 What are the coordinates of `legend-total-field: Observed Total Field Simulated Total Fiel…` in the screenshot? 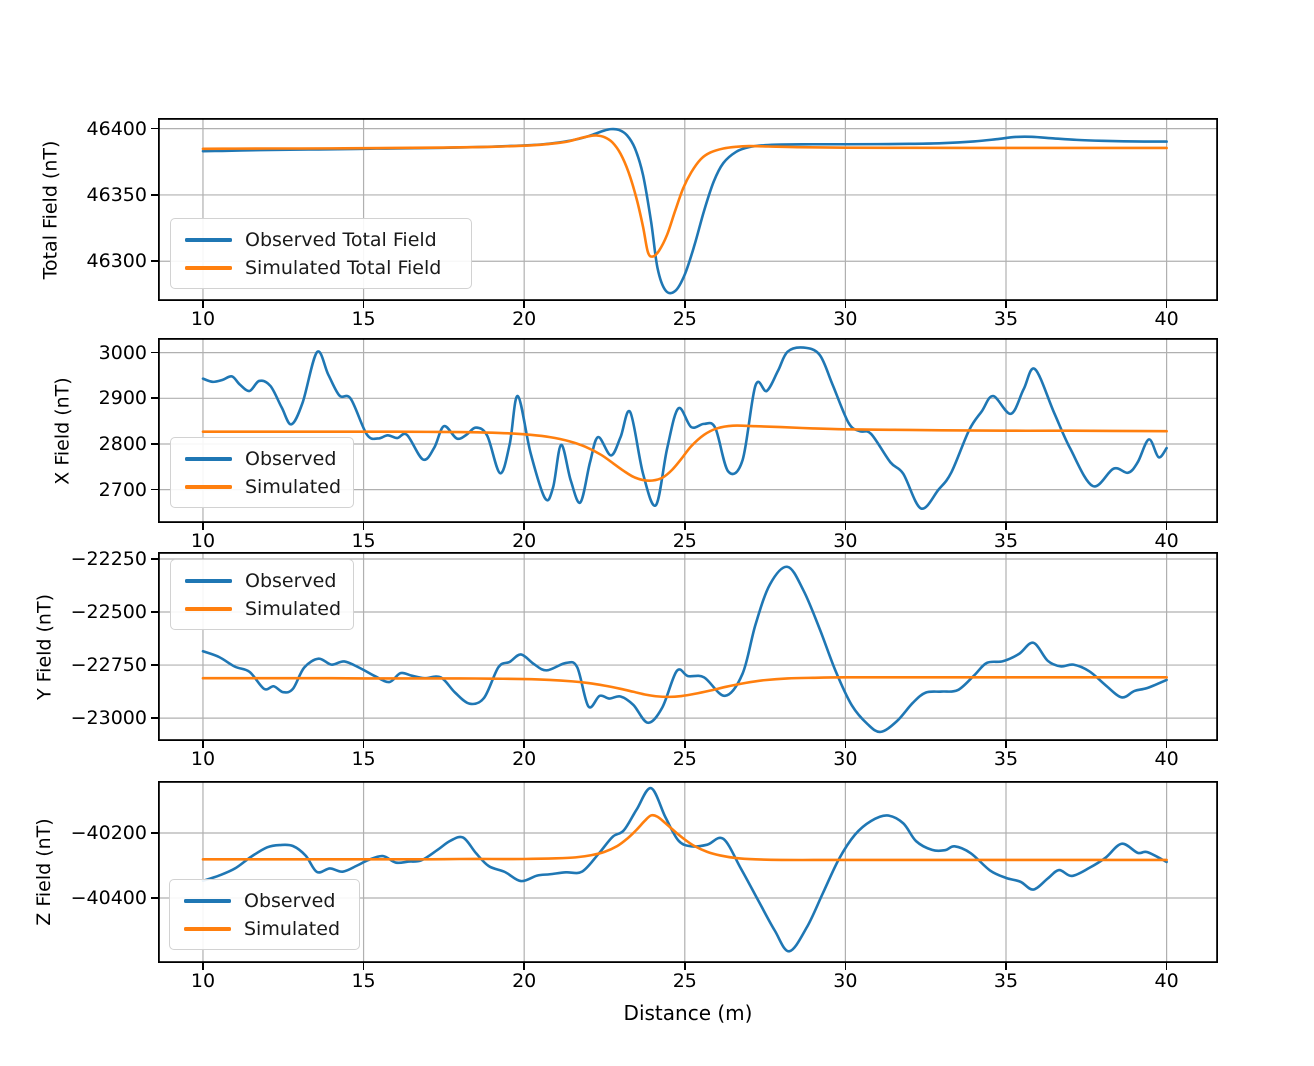 It's located at (321, 253).